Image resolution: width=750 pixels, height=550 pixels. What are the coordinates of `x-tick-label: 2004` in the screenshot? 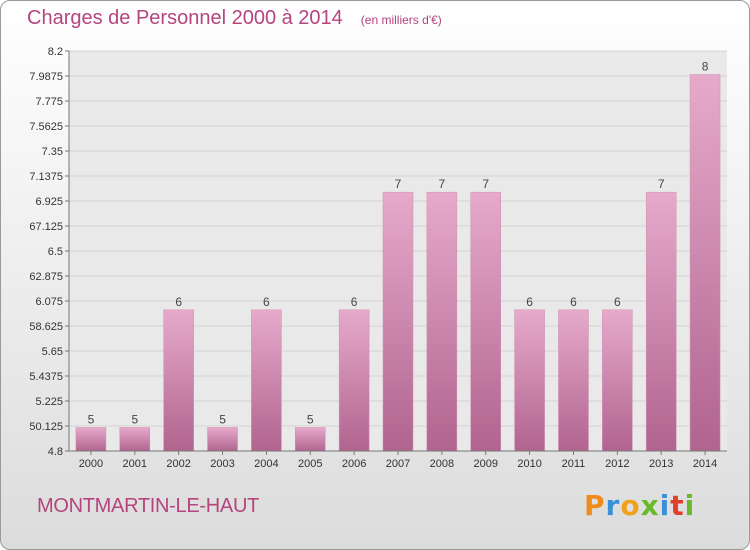 It's located at (266, 464).